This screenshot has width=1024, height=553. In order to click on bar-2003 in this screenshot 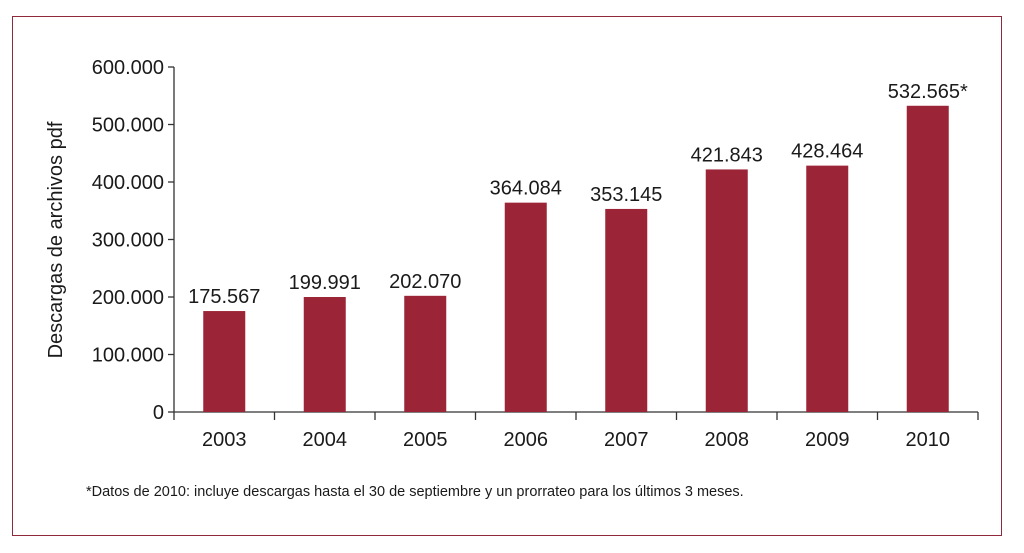, I will do `click(224, 361)`.